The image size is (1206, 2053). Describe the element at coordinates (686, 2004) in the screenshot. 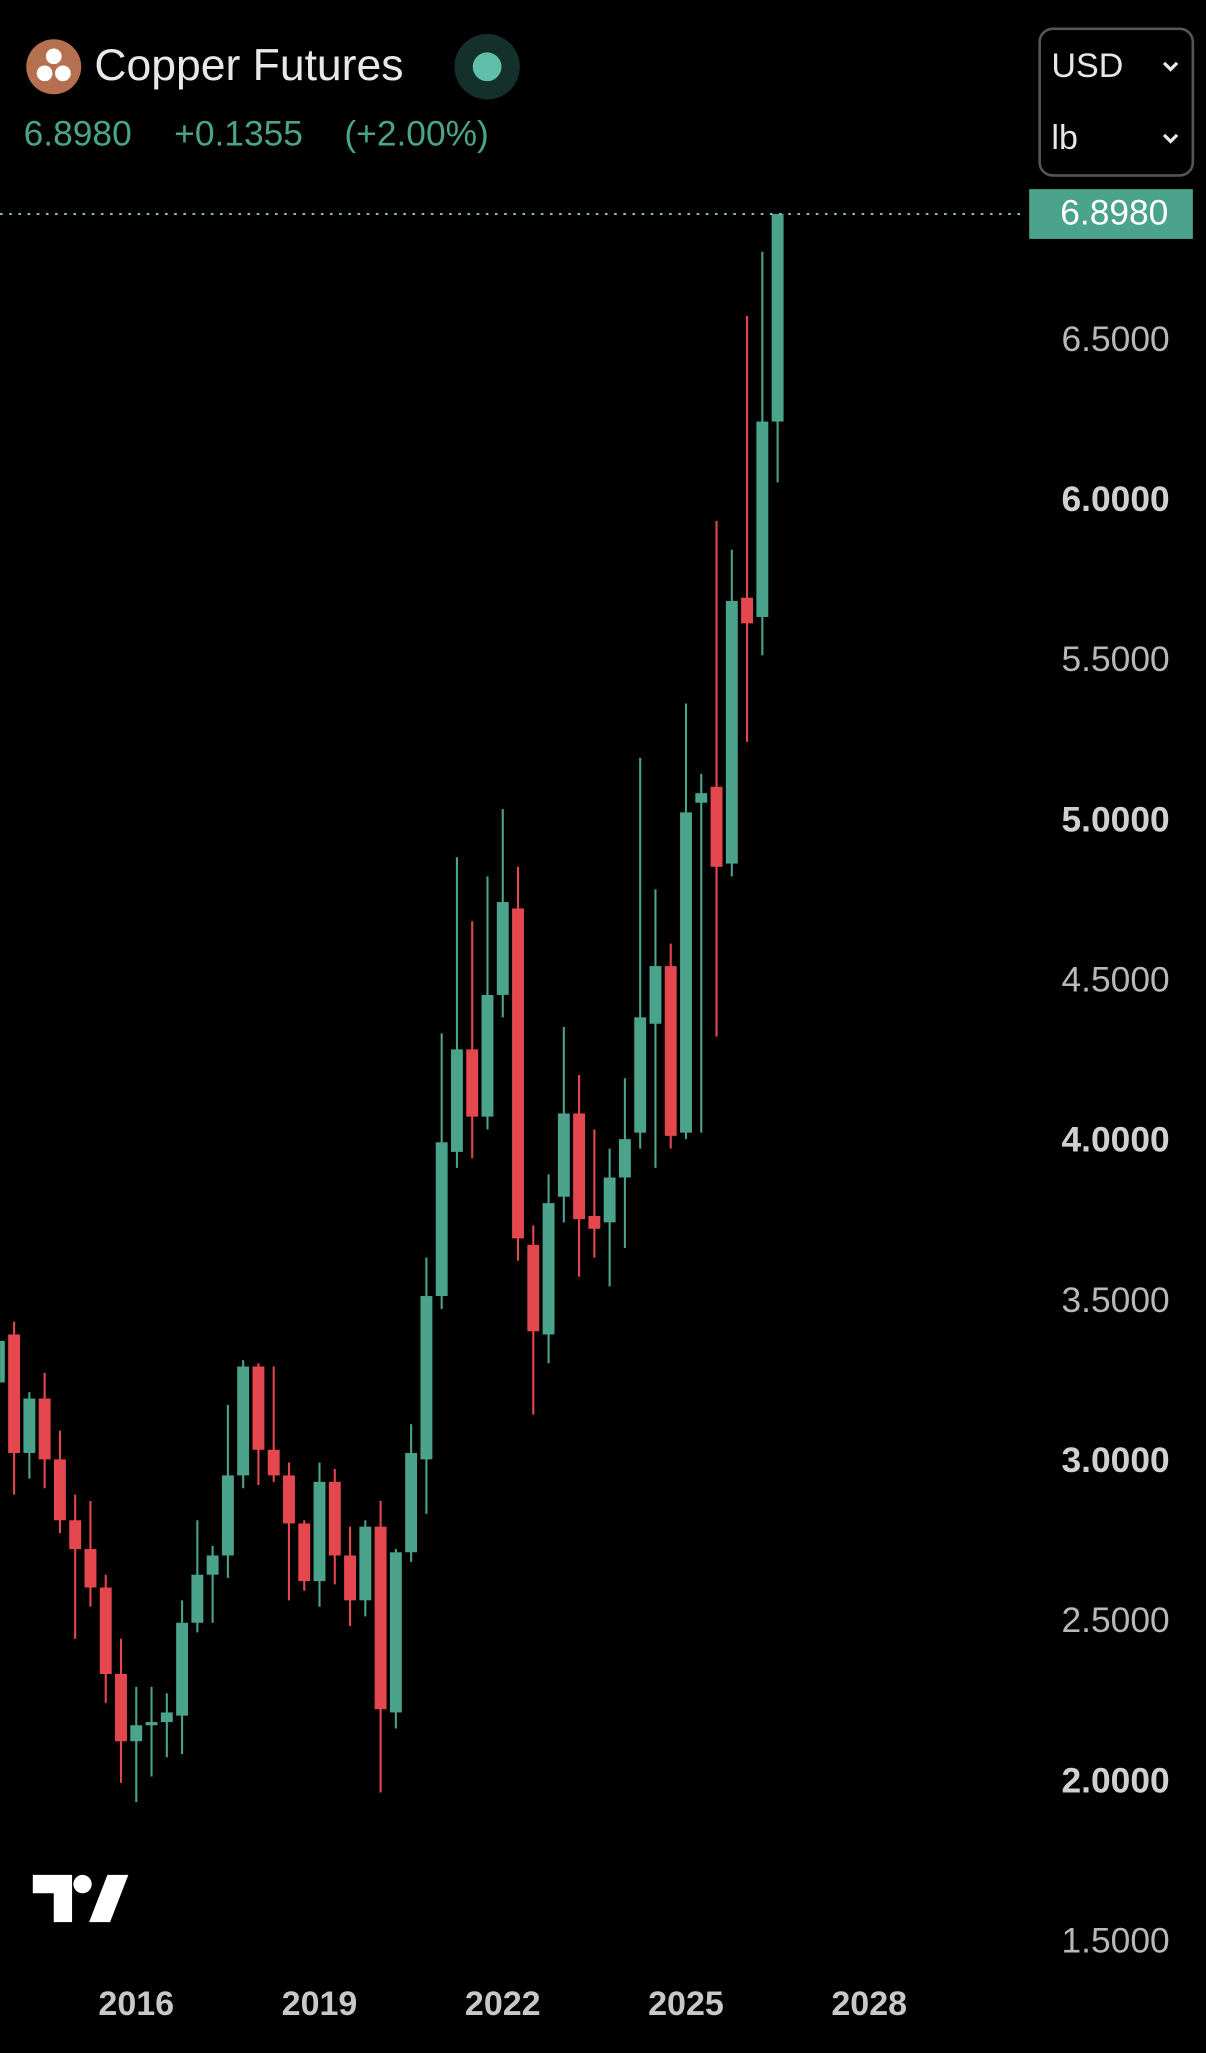

I see `x-tick-label: 2025` at that location.